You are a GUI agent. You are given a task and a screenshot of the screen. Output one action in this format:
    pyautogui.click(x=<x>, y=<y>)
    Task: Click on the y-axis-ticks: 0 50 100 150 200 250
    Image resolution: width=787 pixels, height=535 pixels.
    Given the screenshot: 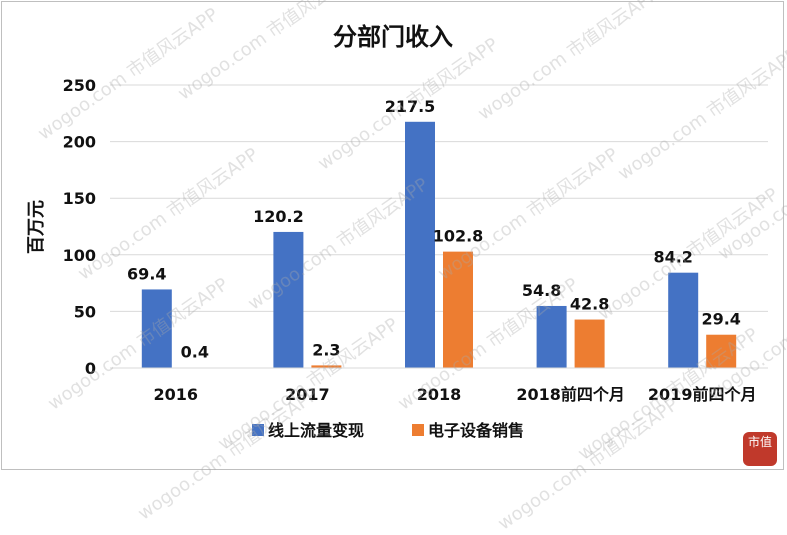 What is the action you would take?
    pyautogui.click(x=79, y=227)
    